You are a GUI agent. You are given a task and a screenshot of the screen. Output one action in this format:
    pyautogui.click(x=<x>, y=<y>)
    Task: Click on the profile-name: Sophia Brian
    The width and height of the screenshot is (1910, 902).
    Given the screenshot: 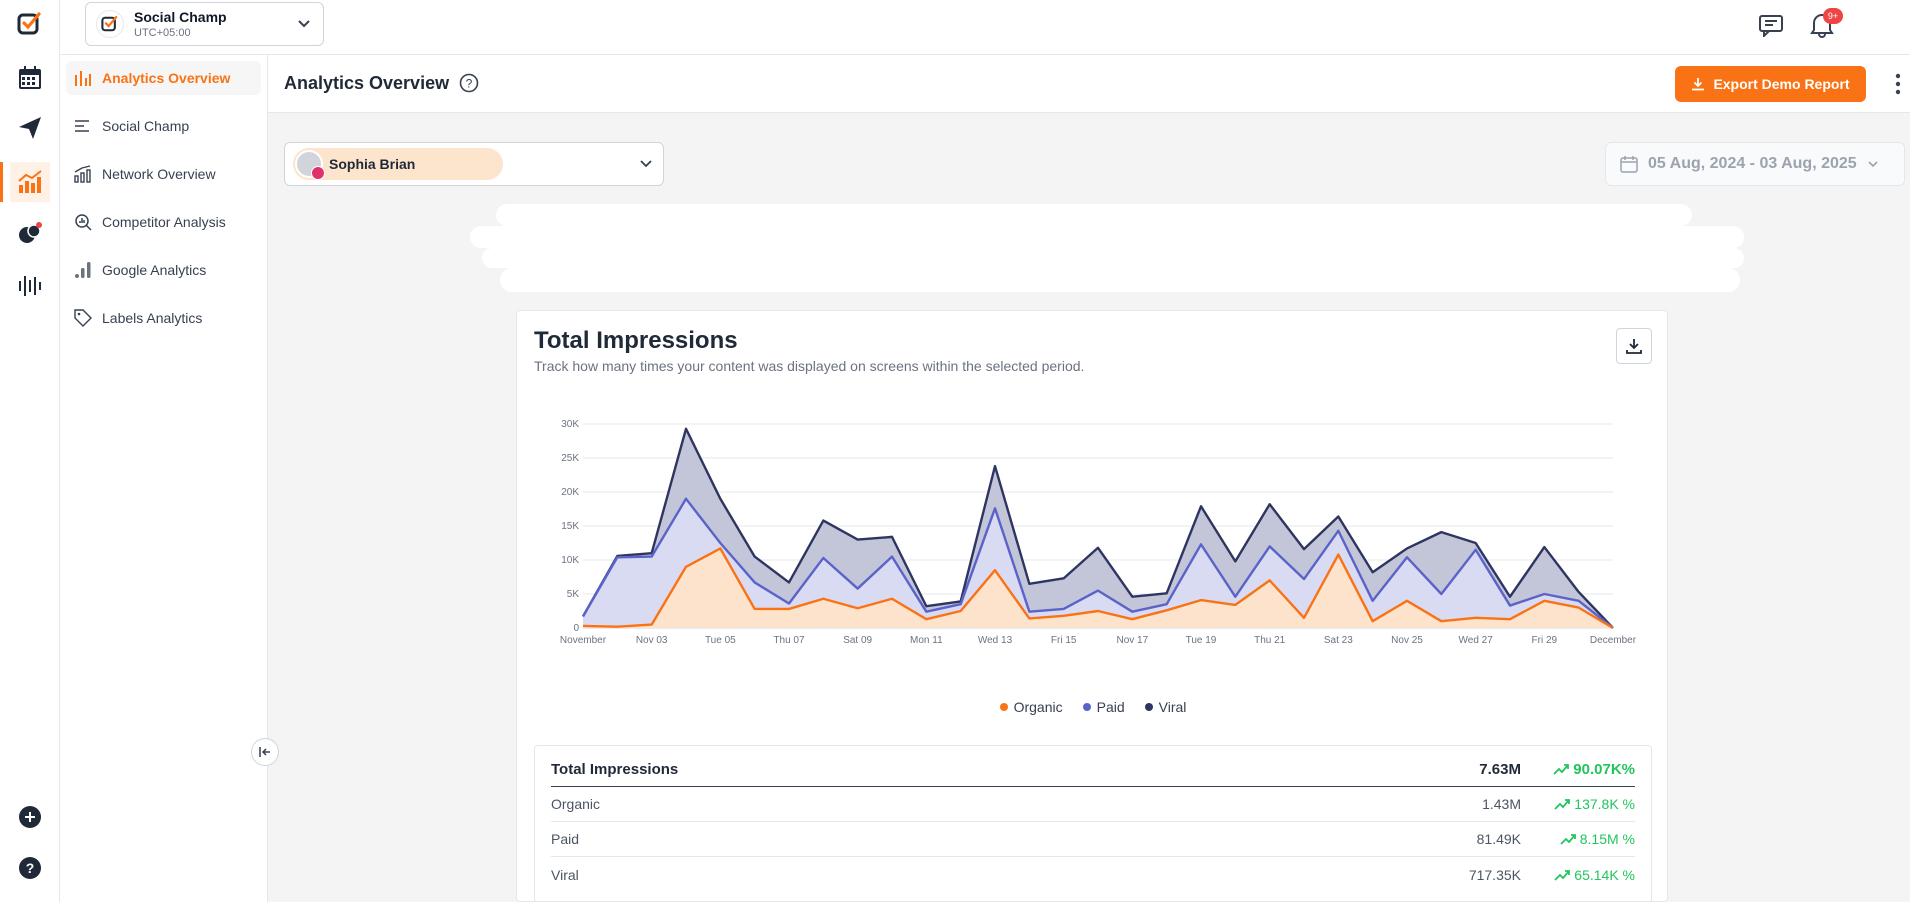 What is the action you would take?
    pyautogui.click(x=372, y=164)
    